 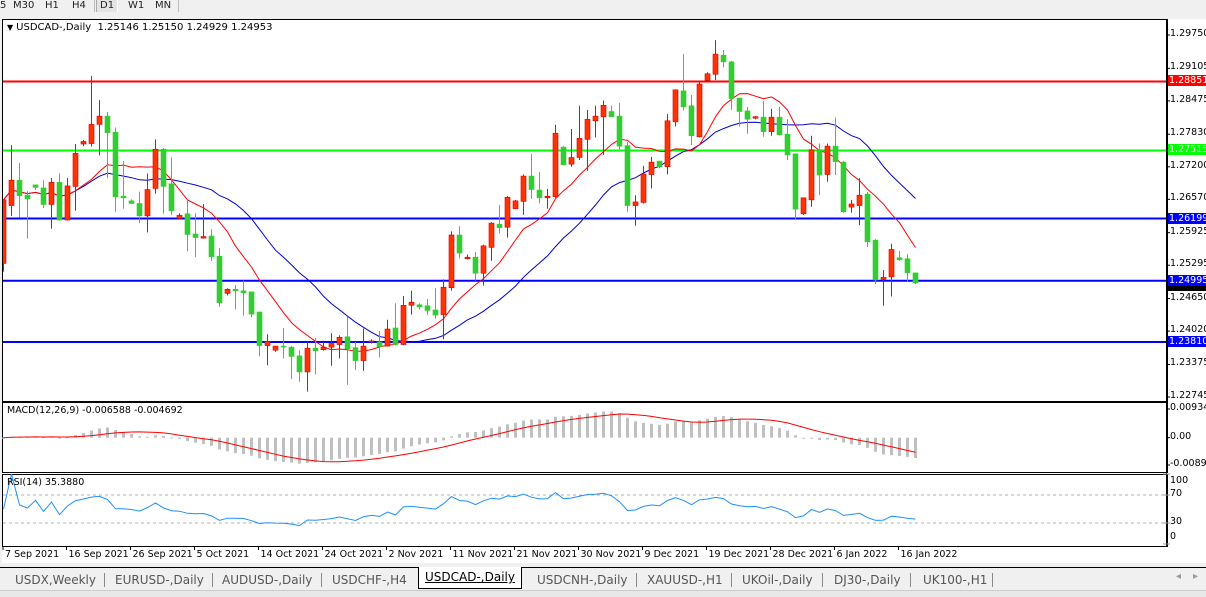 I want to click on tab-scroll-right-icon: ▸, so click(x=1196, y=576).